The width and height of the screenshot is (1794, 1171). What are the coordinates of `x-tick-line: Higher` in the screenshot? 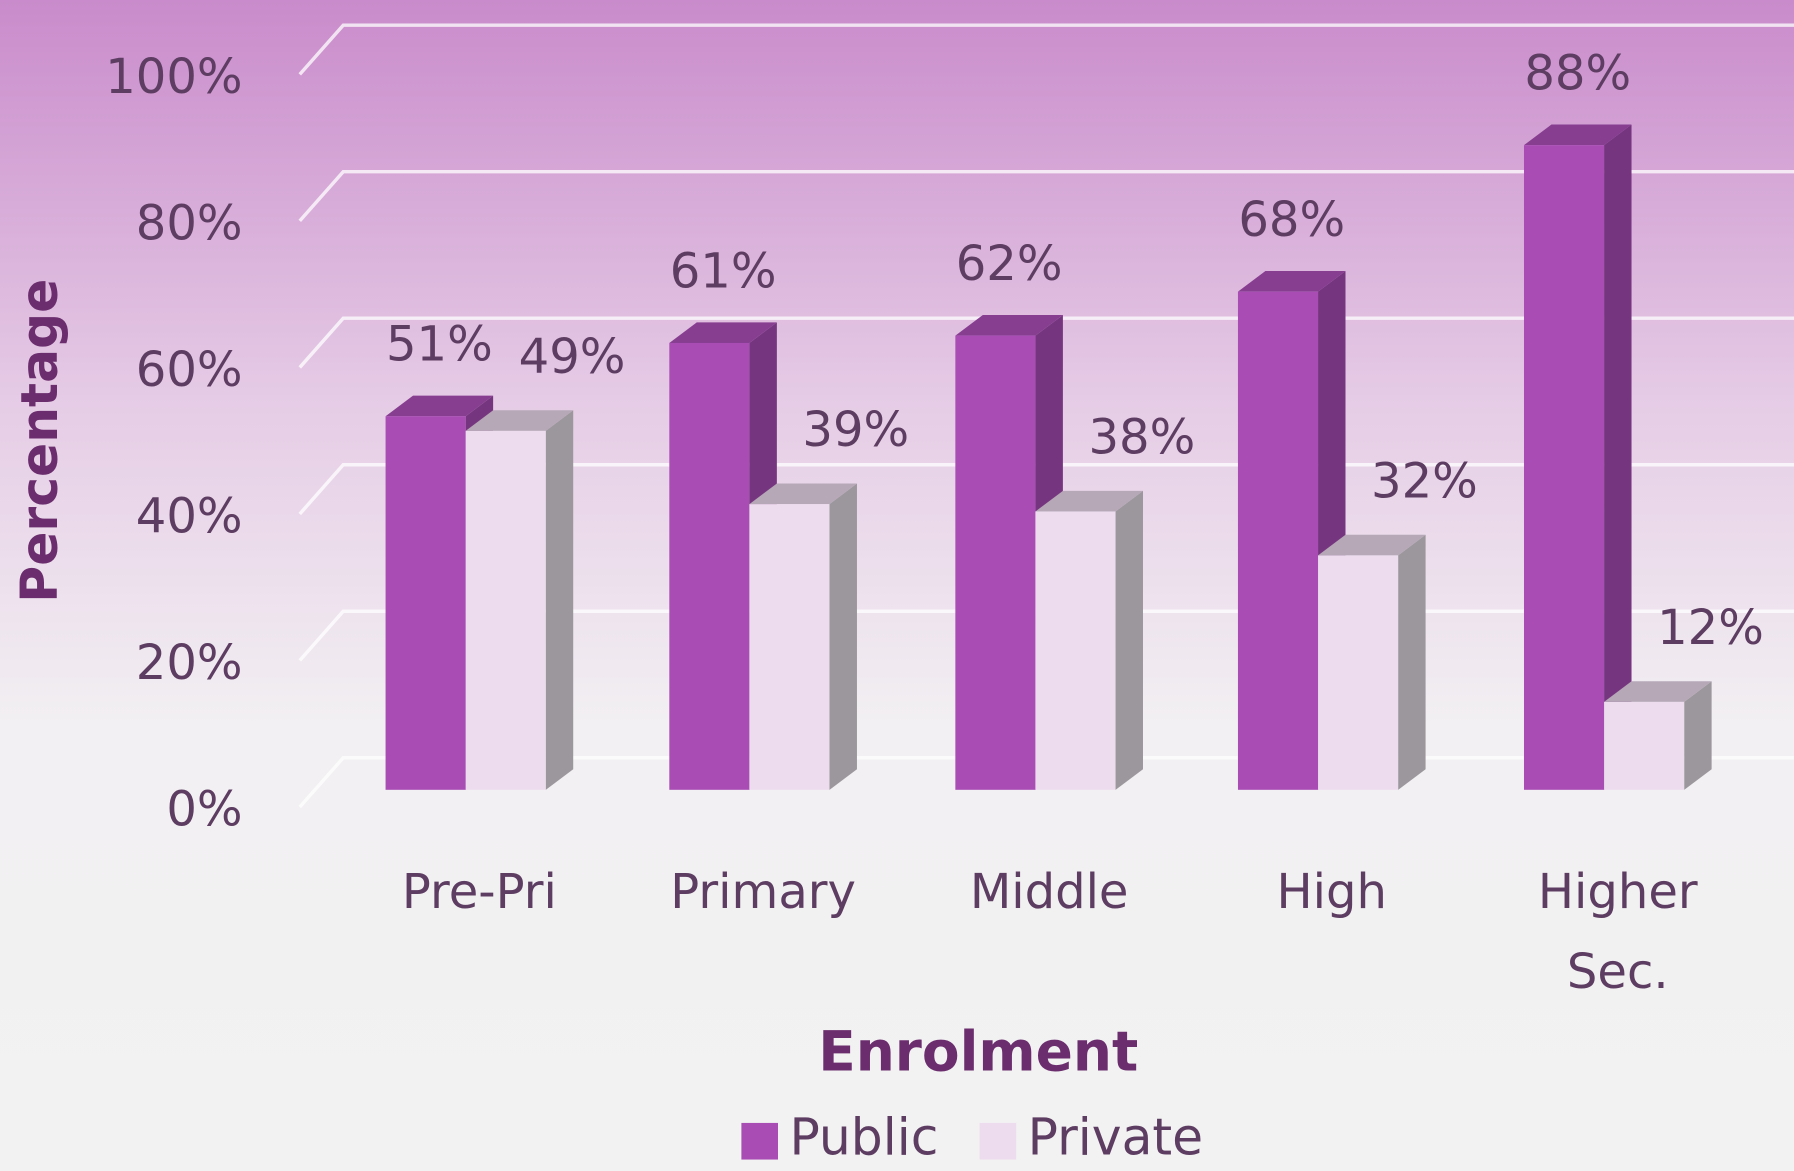 It's located at (1618, 892).